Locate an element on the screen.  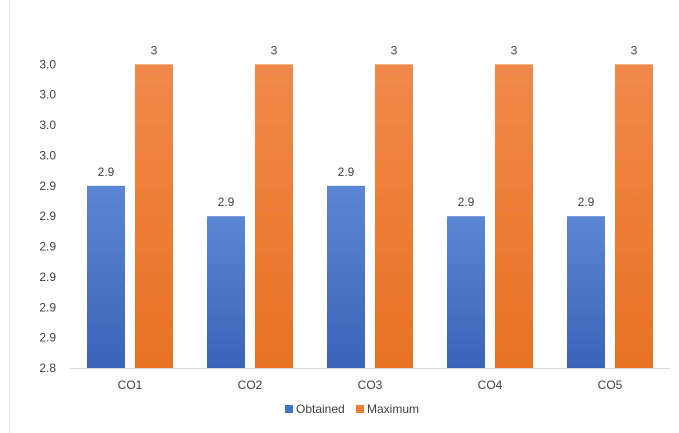
legend-swatch-maximum is located at coordinates (360, 409).